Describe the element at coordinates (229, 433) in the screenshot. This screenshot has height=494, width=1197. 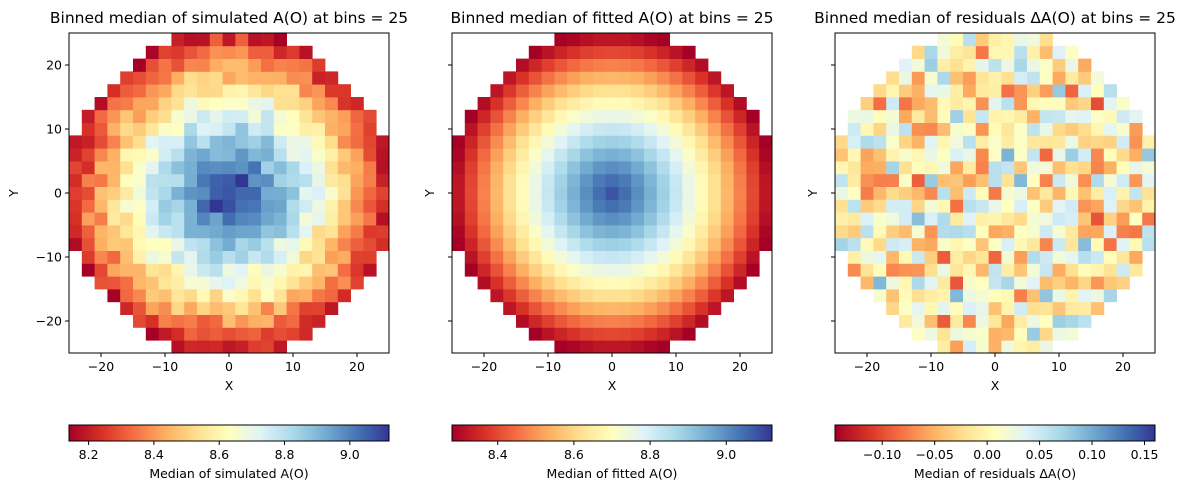
I see `colorbar` at that location.